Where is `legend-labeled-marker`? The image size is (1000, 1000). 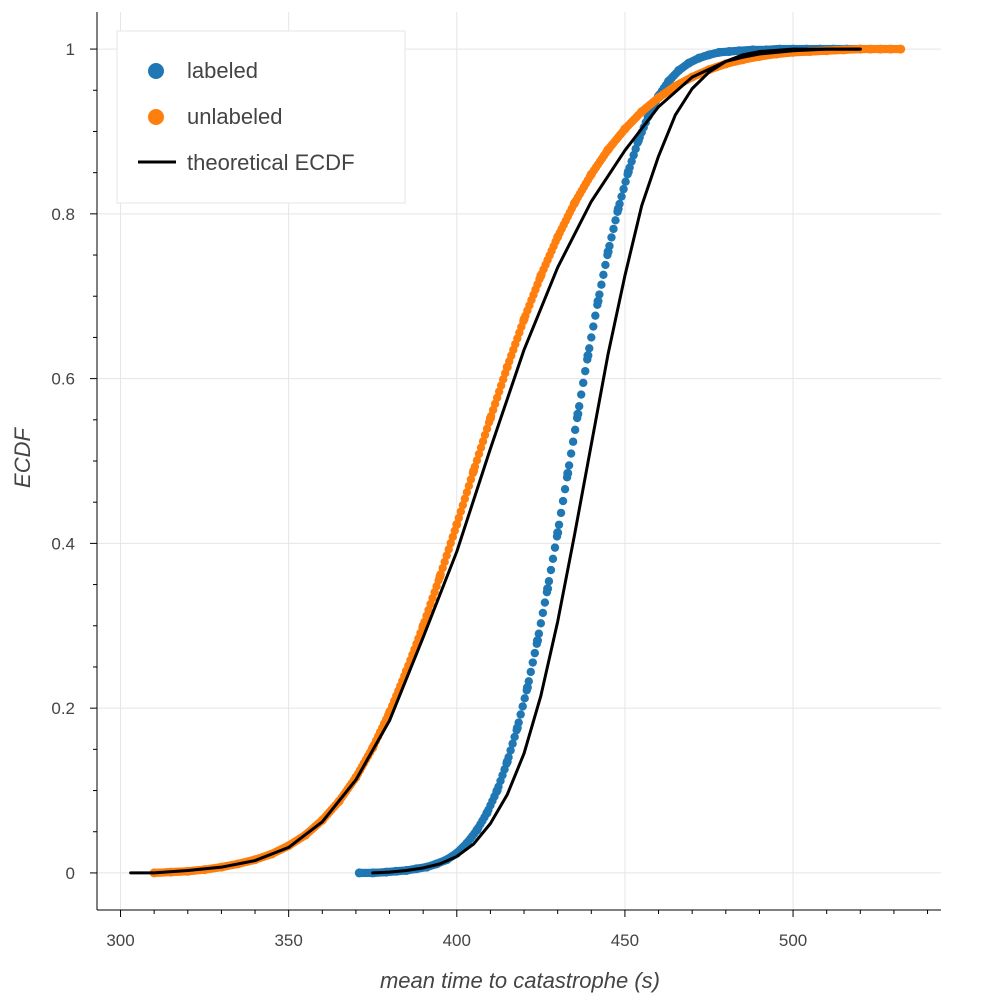
legend-labeled-marker is located at coordinates (156, 71).